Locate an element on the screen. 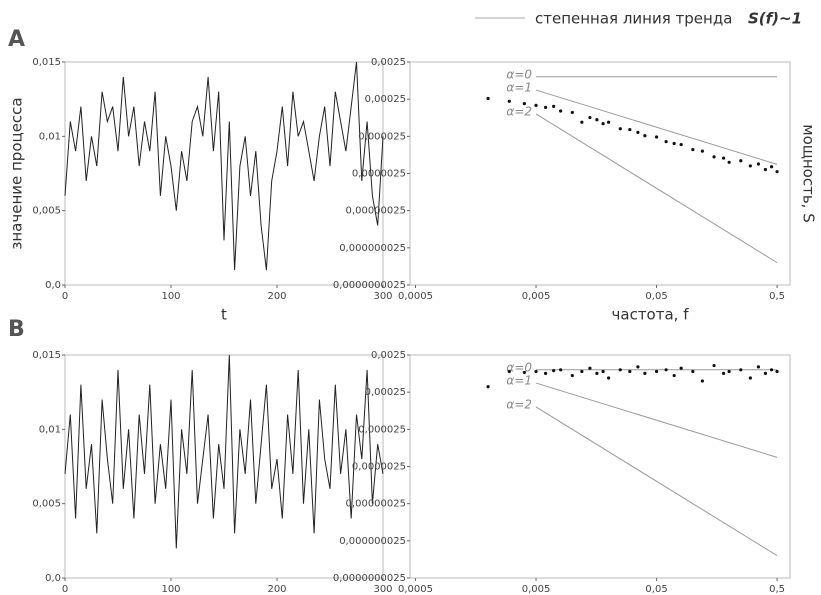 This screenshot has height=595, width=821. y-tick-label: 0,0025 is located at coordinates (388, 62).